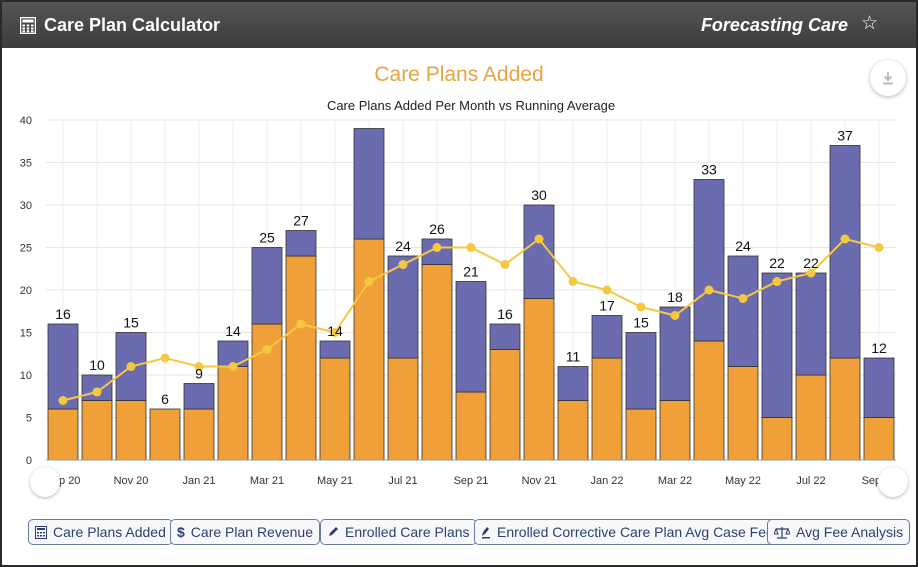  I want to click on bar-data-label: 9, so click(199, 374).